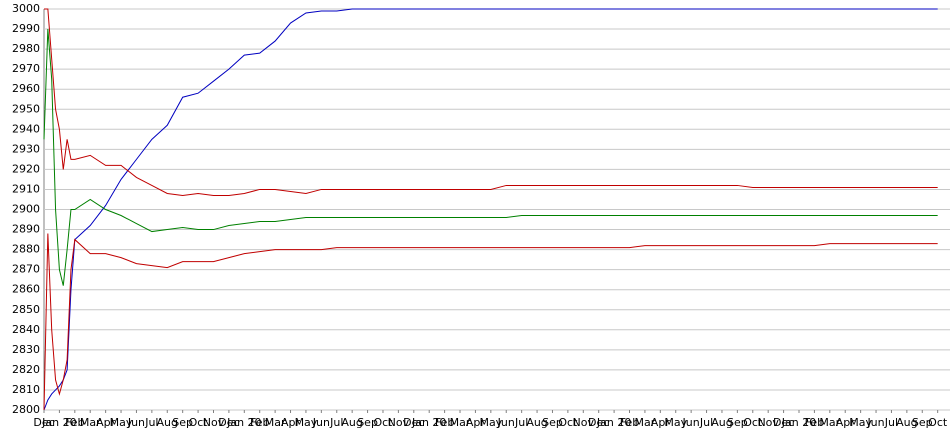 The height and width of the screenshot is (435, 950). Describe the element at coordinates (26, 229) in the screenshot. I see `y-tick-label: 2890` at that location.